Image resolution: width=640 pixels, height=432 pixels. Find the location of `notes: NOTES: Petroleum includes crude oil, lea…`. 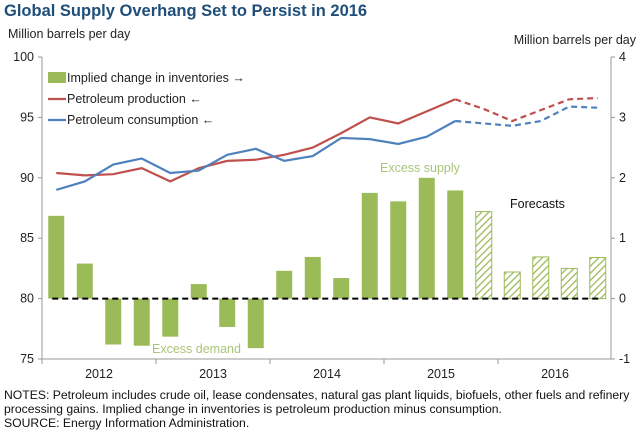

notes: NOTES: Petroleum includes crude oil, lea… is located at coordinates (320, 409).